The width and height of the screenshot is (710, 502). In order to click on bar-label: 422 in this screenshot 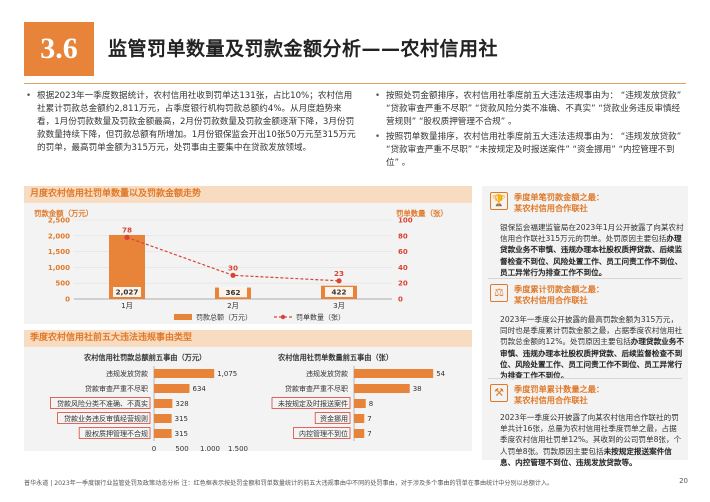, I will do `click(338, 292)`.